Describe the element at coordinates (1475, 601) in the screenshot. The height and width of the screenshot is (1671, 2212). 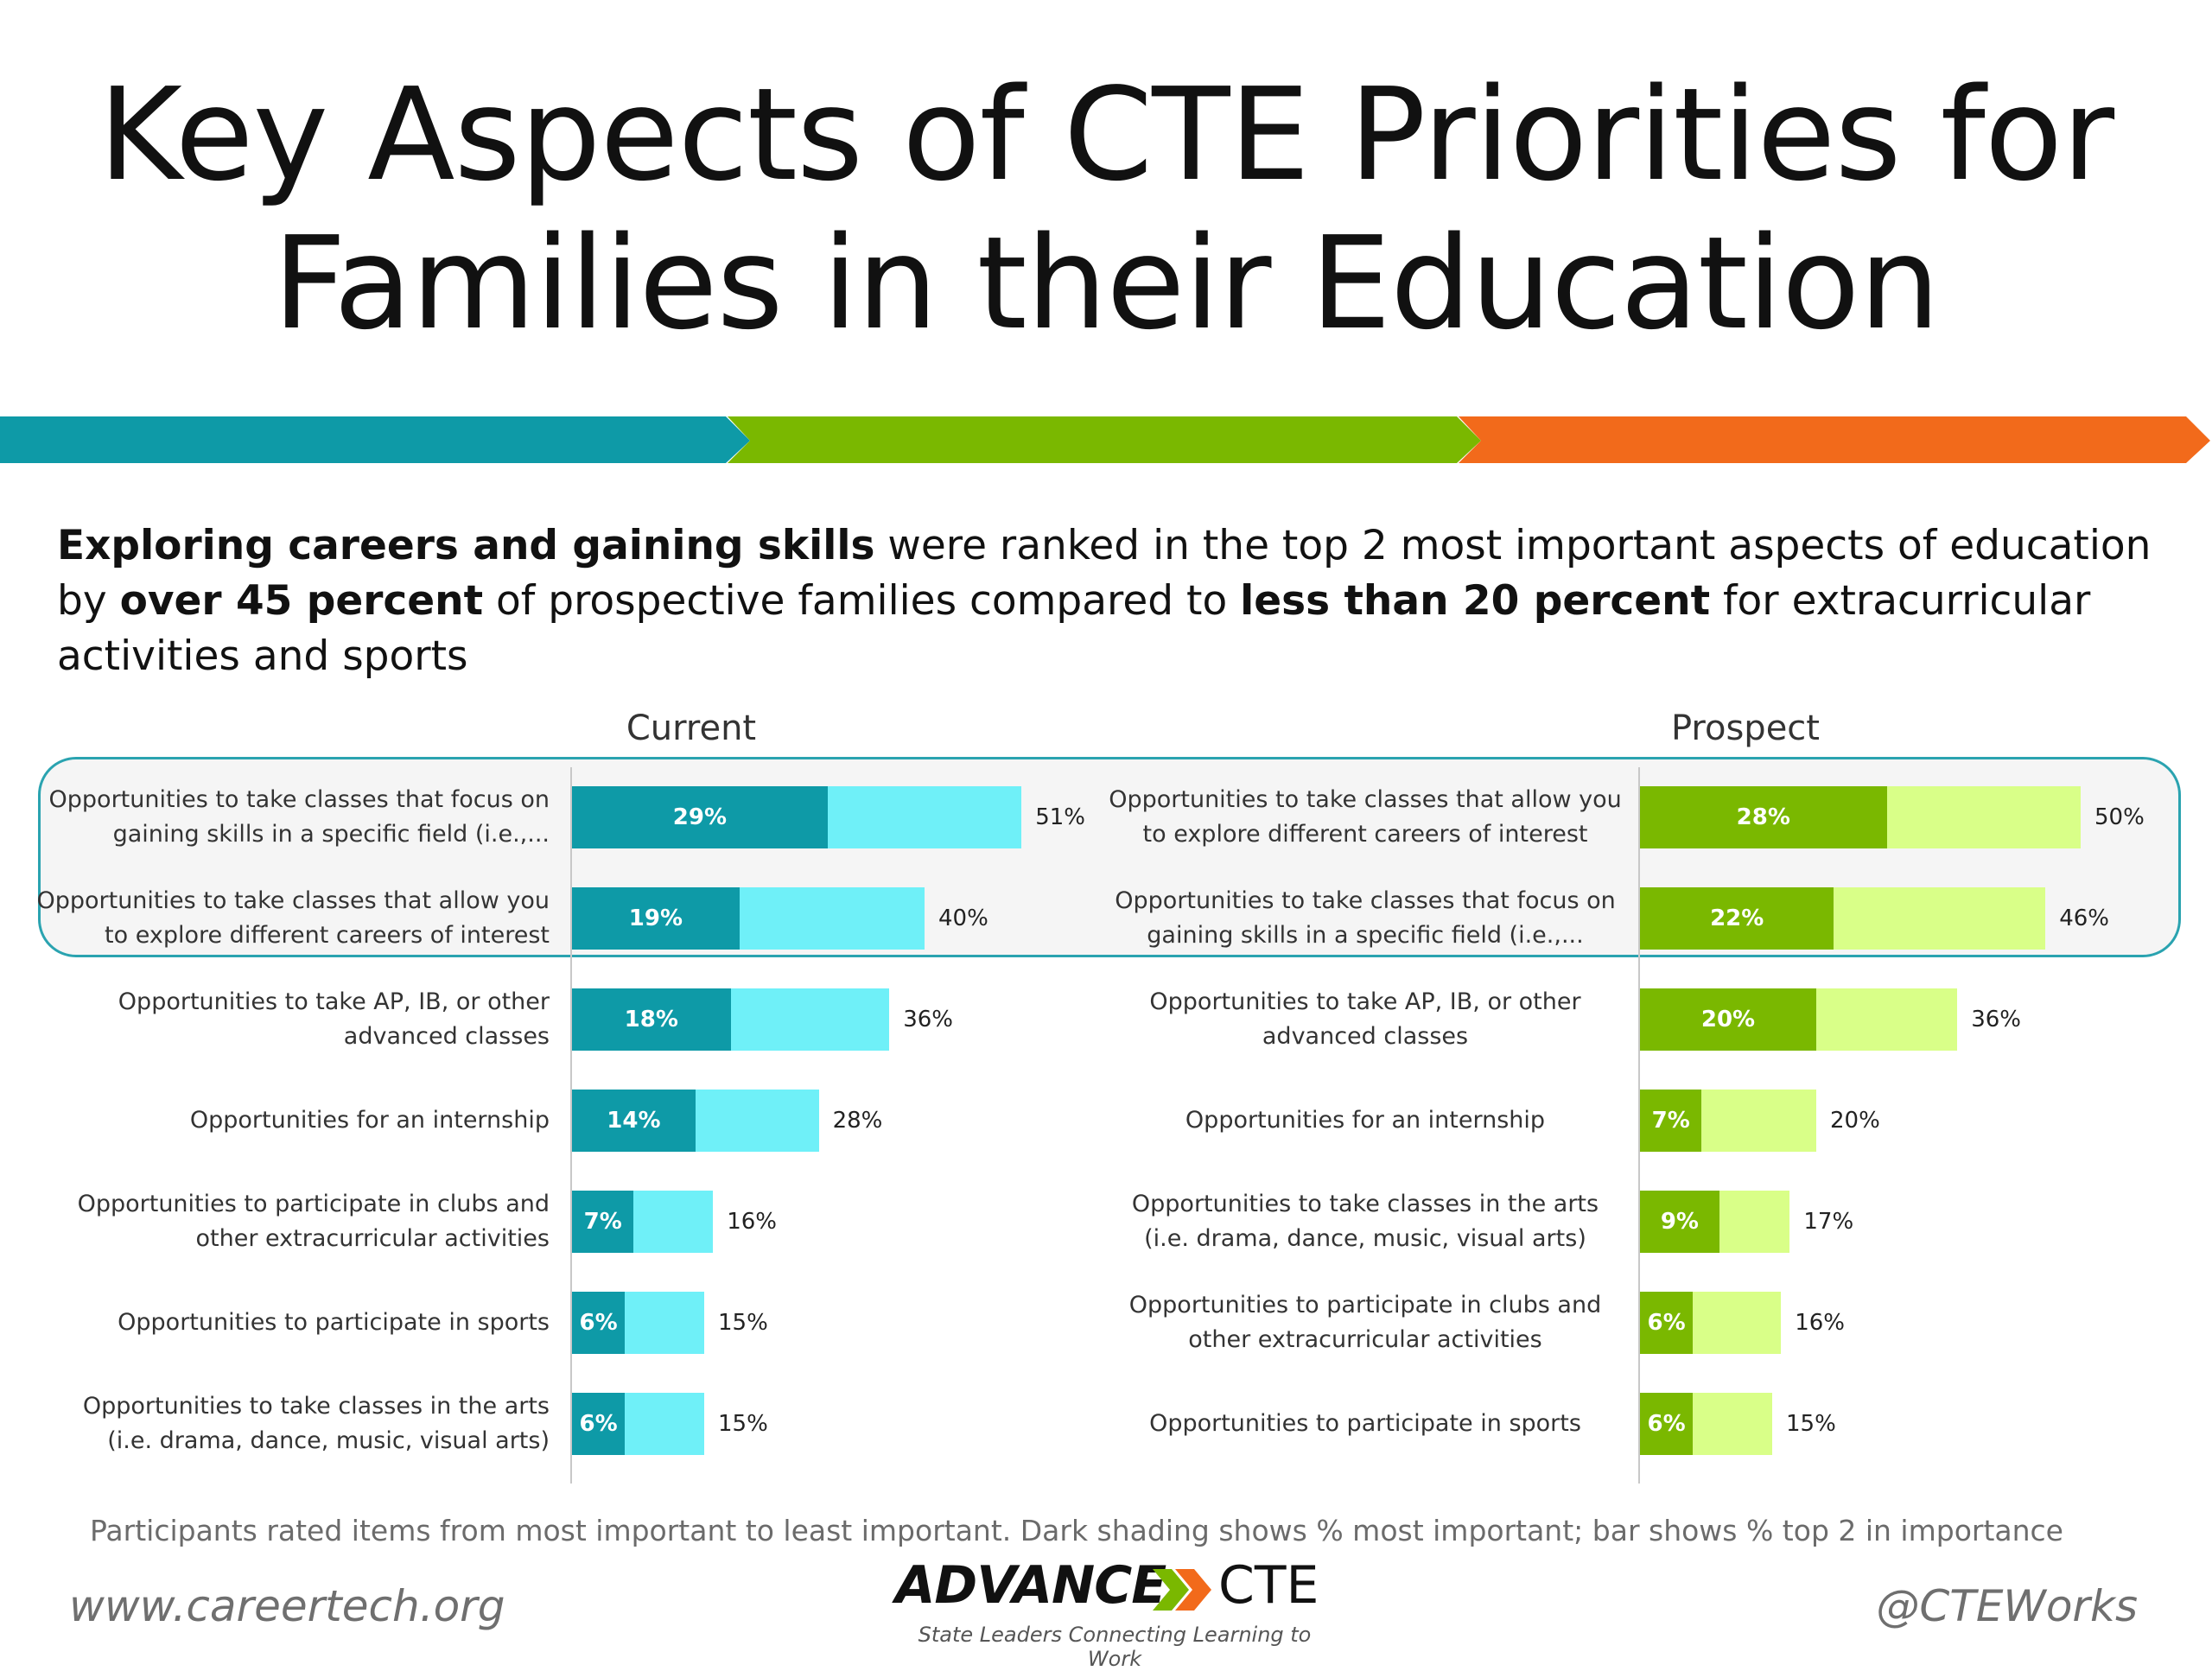
I see `intro-bold-3: less than 20 percent` at that location.